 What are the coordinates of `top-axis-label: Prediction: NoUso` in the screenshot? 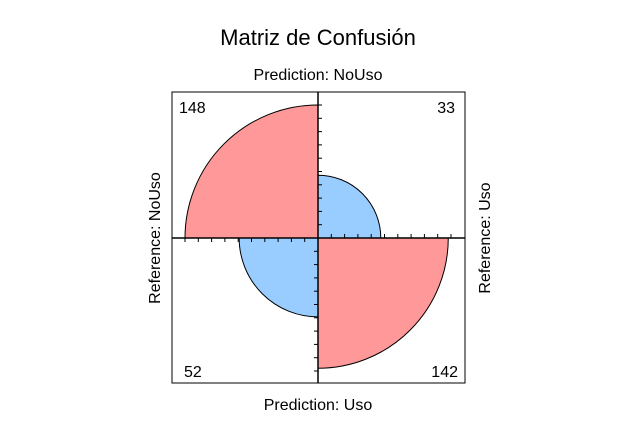 It's located at (318, 75).